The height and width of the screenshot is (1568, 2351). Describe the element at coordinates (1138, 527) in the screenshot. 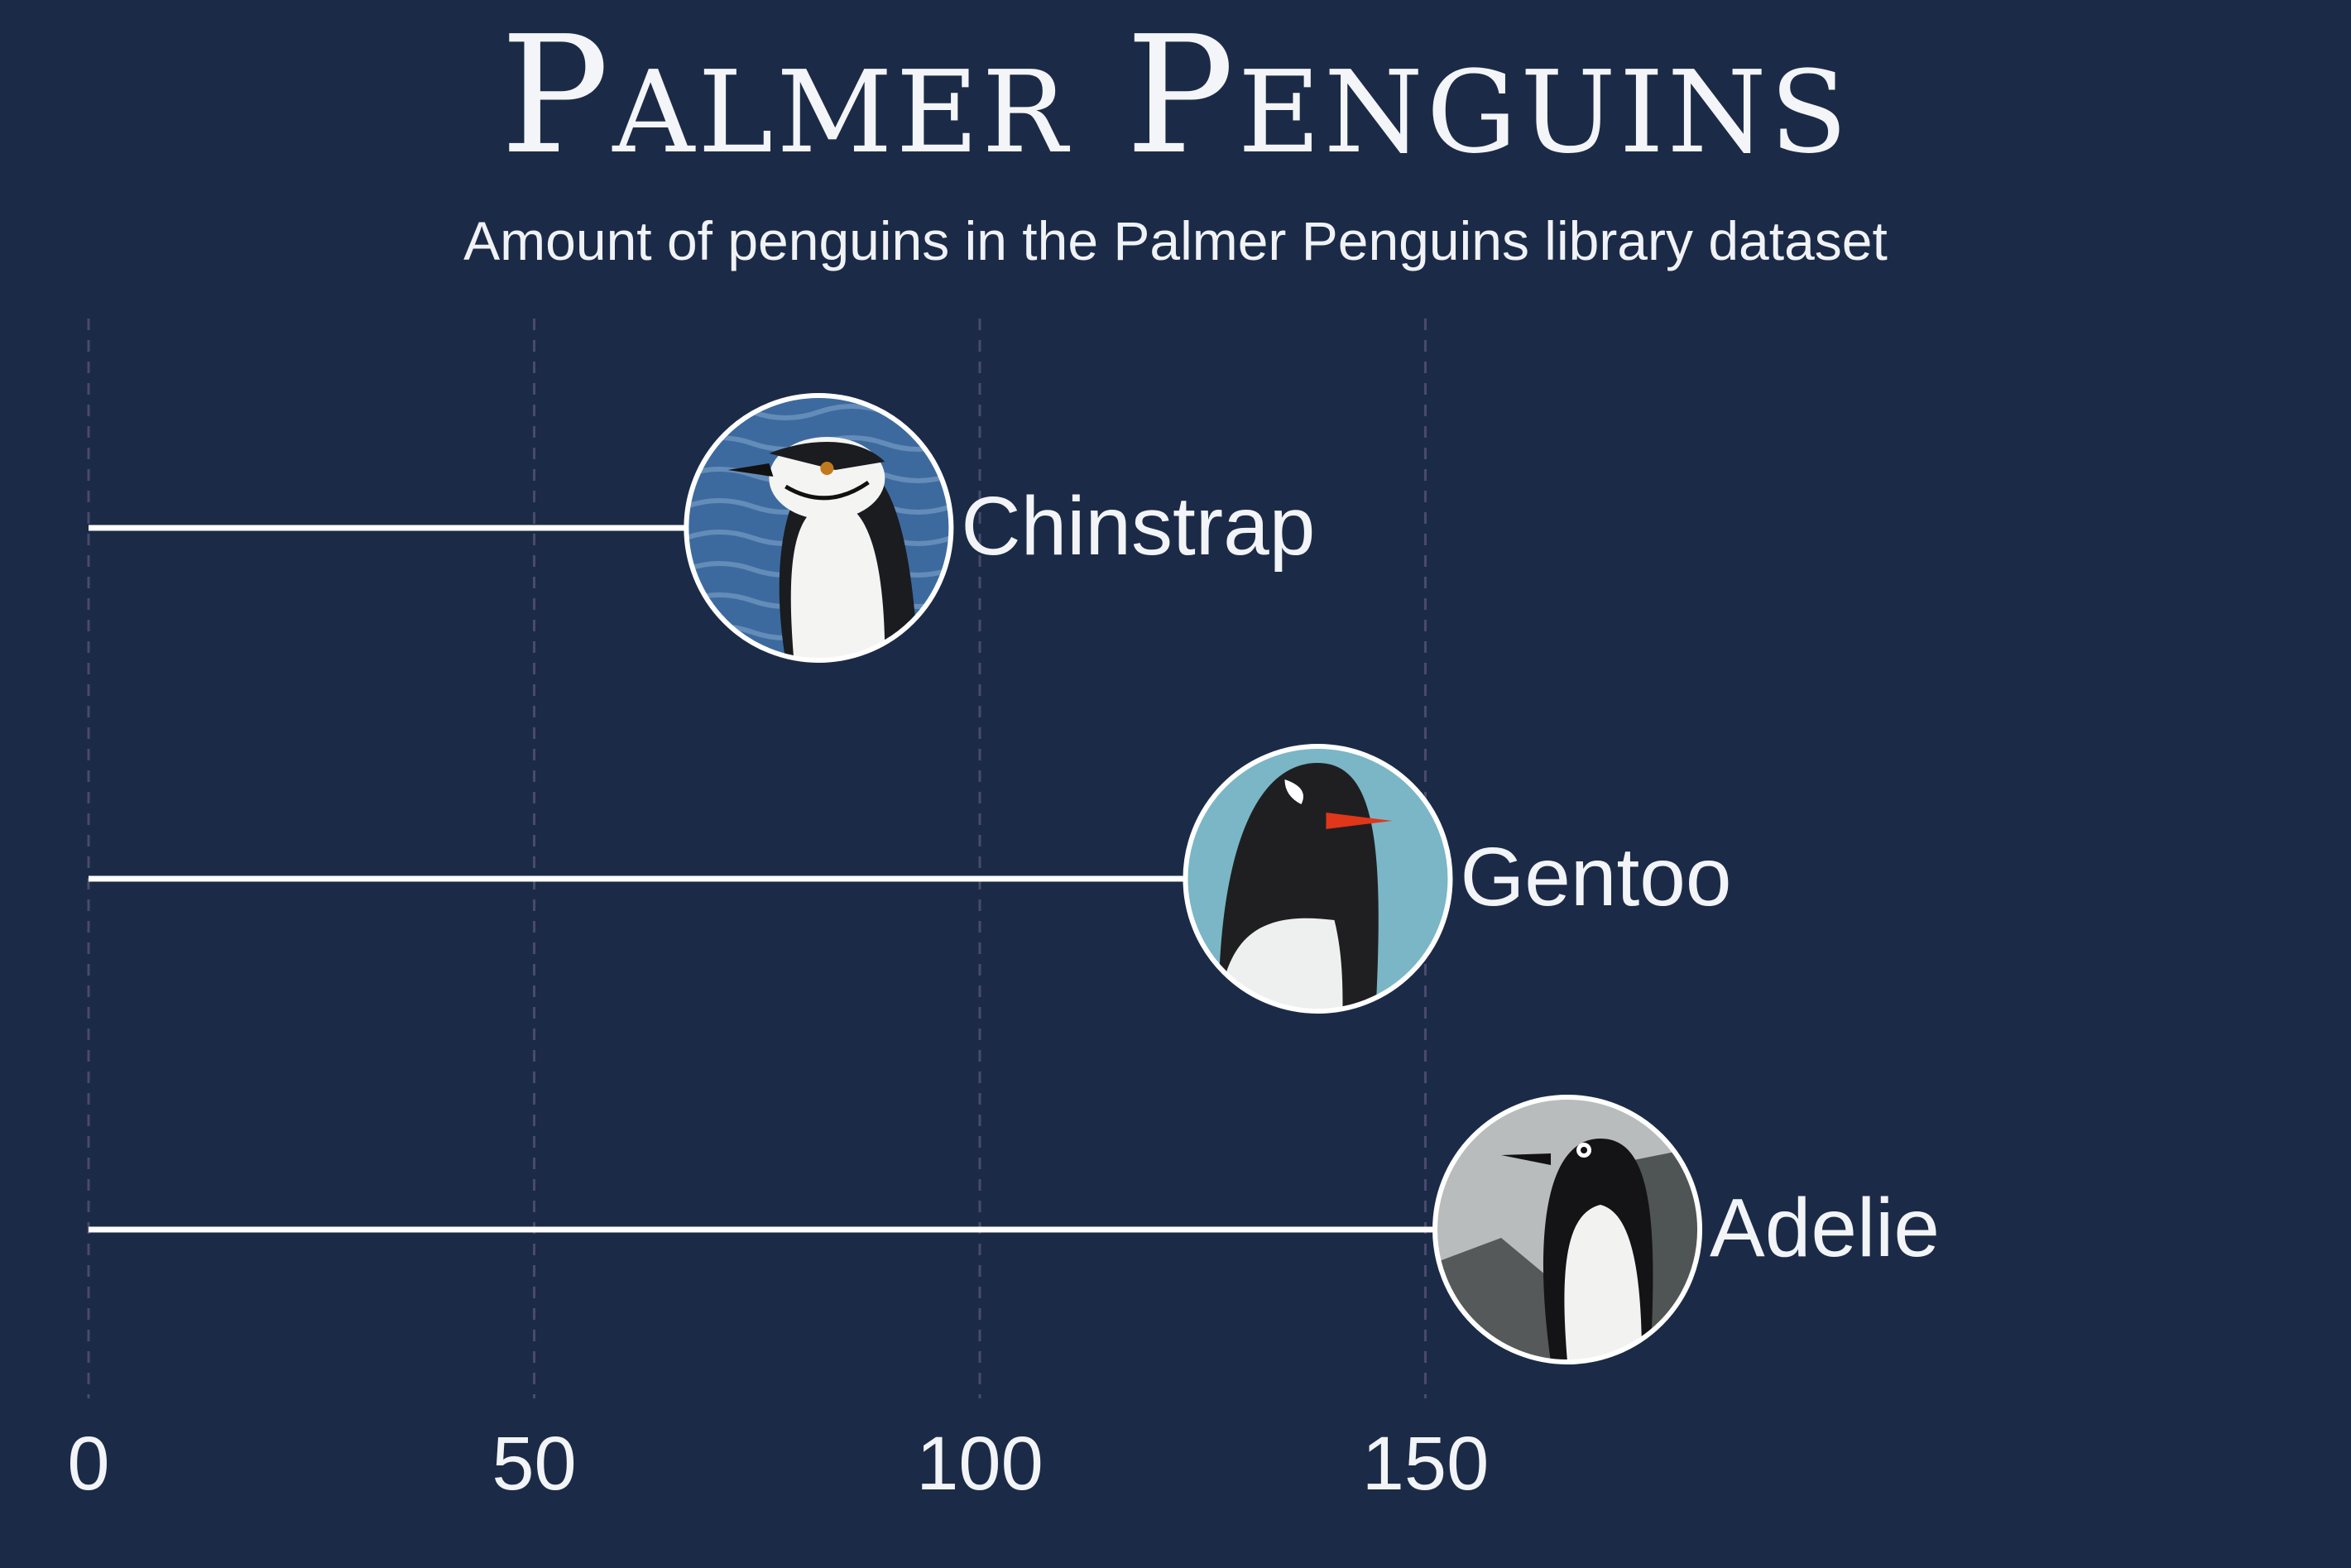

I see `label-chinstrap: Chinstrap` at that location.